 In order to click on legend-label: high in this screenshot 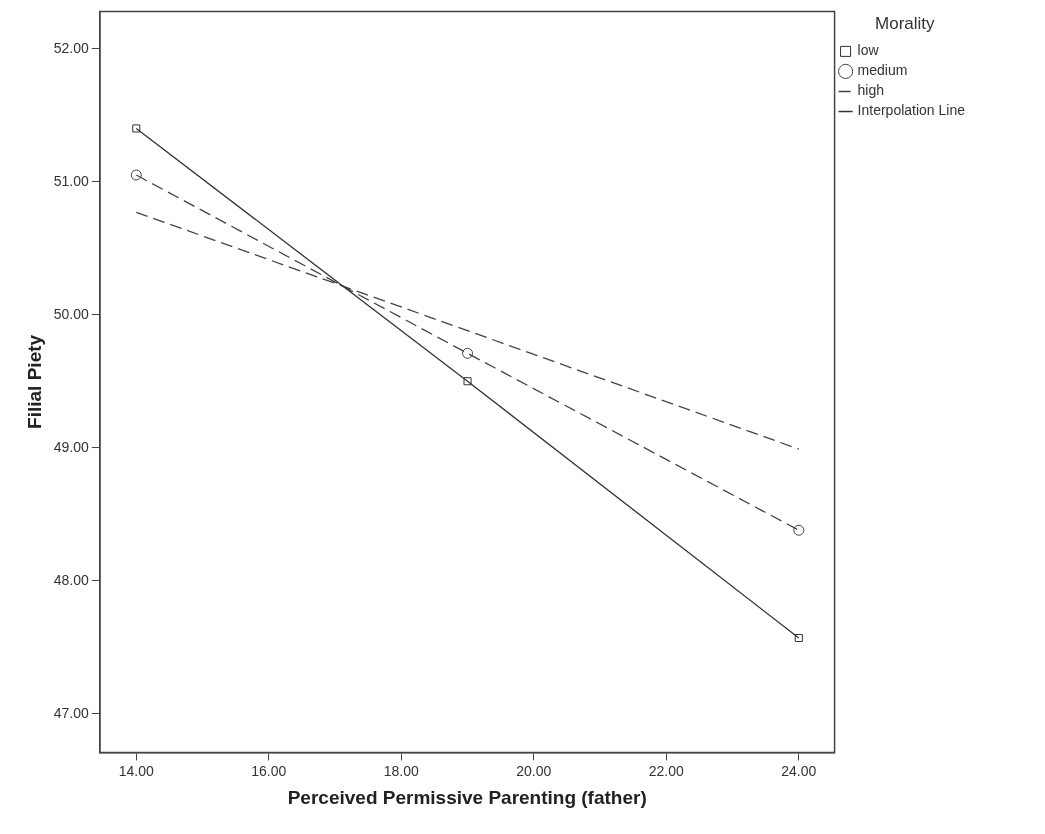, I will do `click(871, 90)`.